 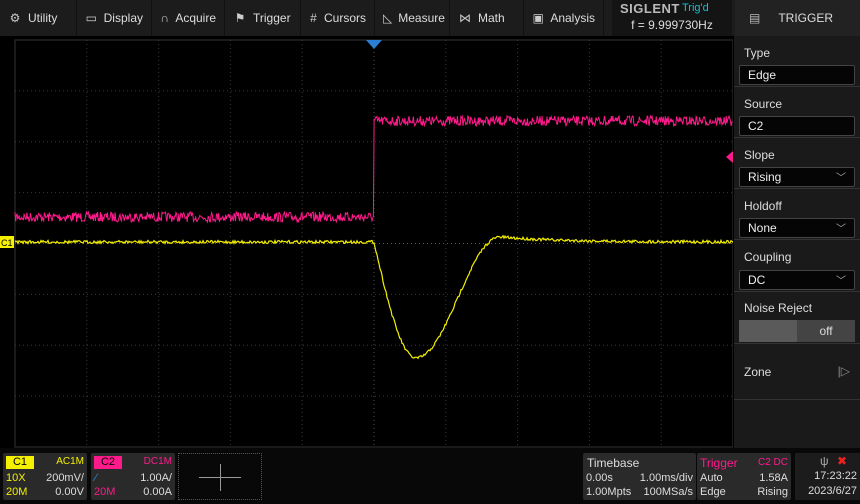 What do you see at coordinates (768, 257) in the screenshot?
I see `coupling-label: Coupling` at bounding box center [768, 257].